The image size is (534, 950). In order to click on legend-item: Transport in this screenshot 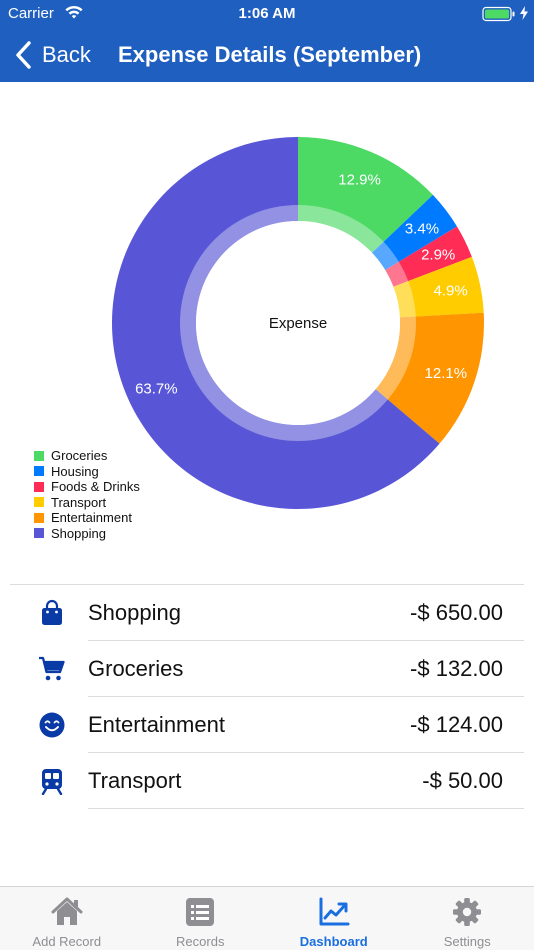, I will do `click(87, 503)`.